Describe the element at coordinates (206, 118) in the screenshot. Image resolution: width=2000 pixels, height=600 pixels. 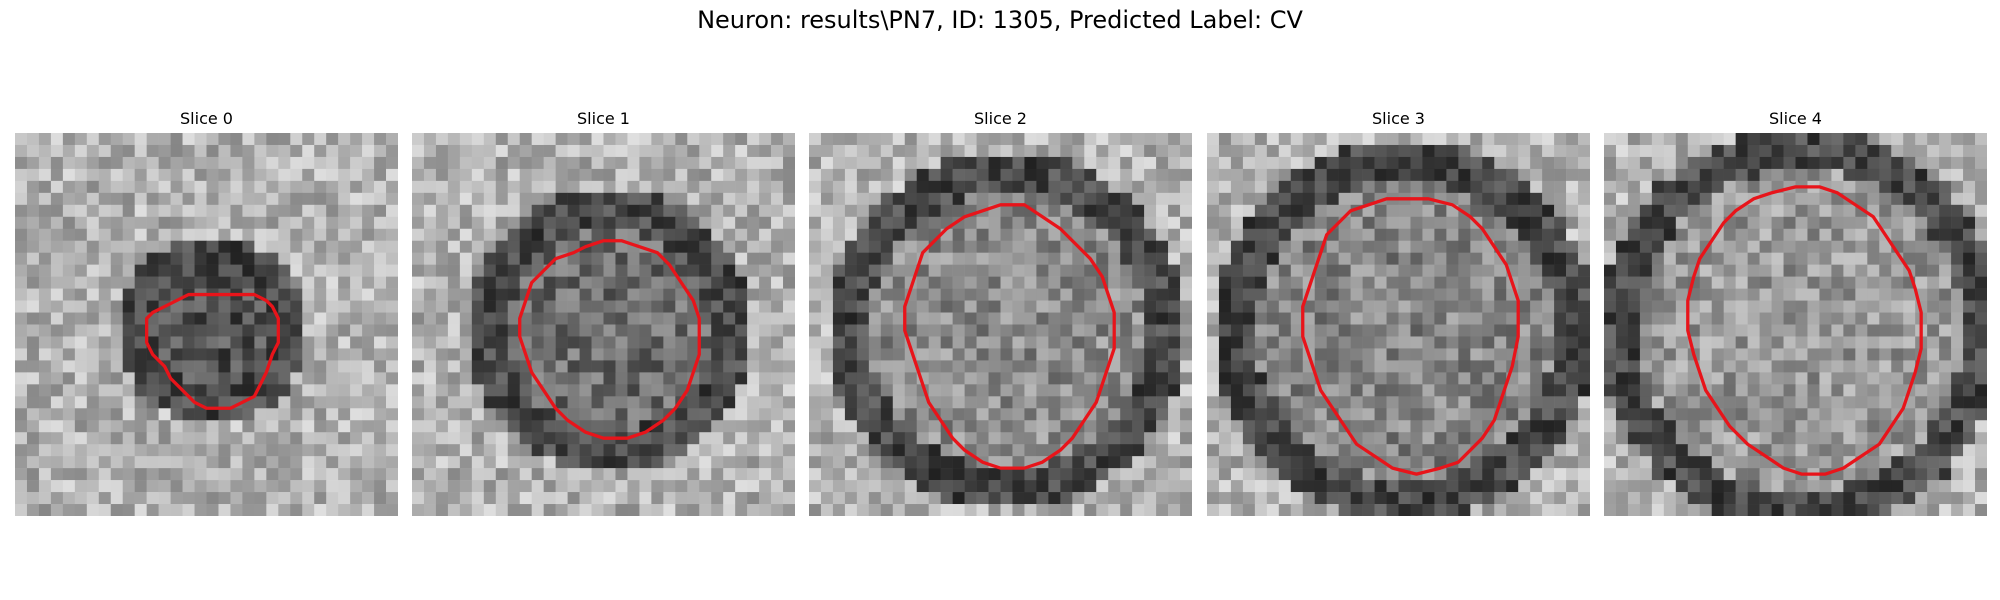
I see `slice-title: Slice 0` at that location.